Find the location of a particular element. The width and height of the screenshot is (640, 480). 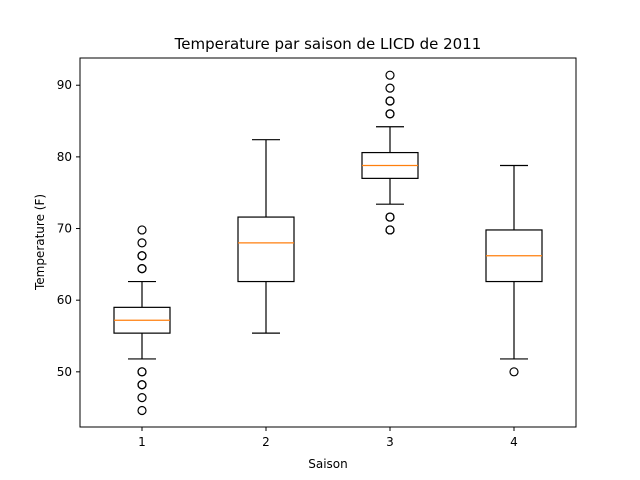

chart-title: Temperature par saison de LICD de 2011 is located at coordinates (328, 44).